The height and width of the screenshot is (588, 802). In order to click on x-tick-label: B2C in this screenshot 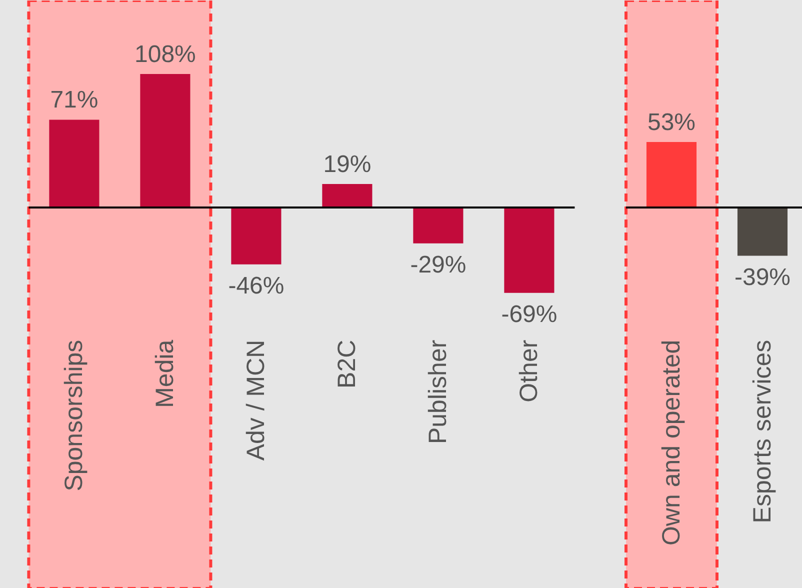, I will do `click(347, 364)`.